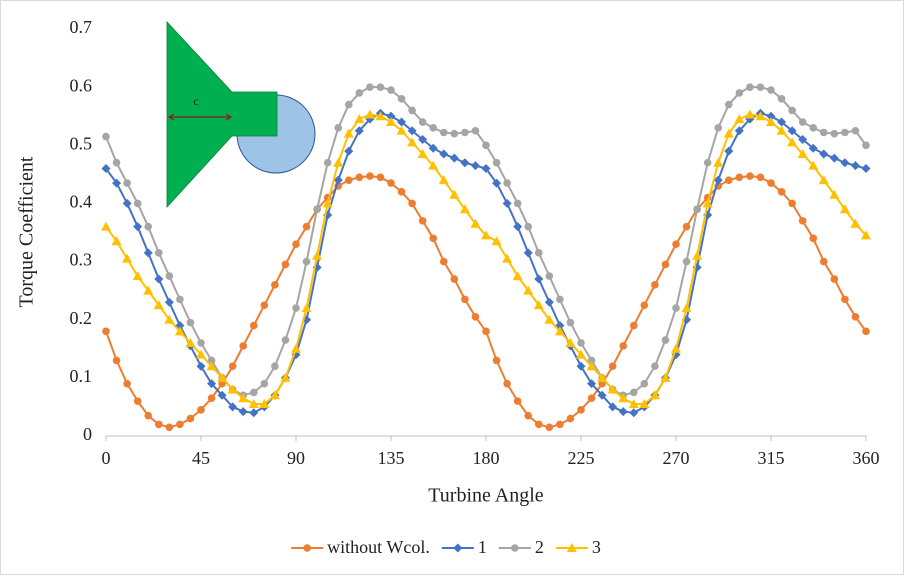 Image resolution: width=904 pixels, height=575 pixels. I want to click on y-tick-label: 0.6, so click(81, 85).